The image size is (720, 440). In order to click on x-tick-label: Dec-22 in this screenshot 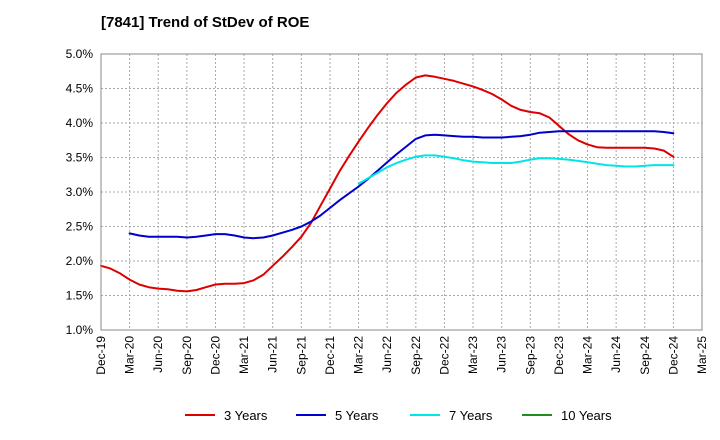, I will do `click(444, 355)`.